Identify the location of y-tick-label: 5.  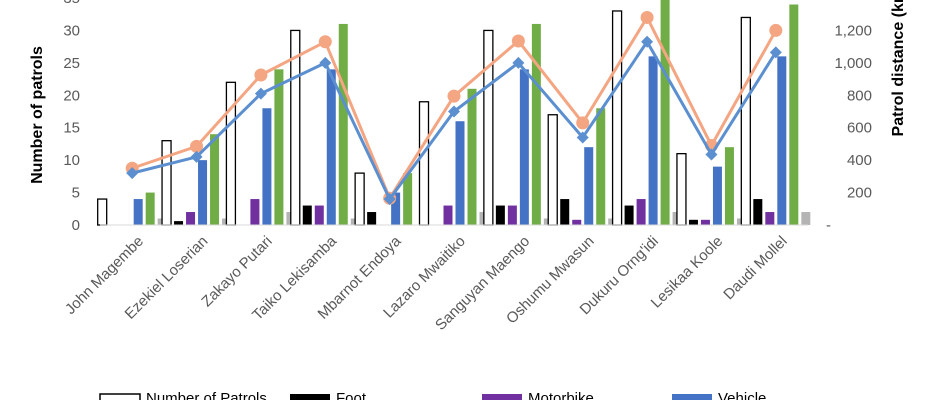
(76, 193).